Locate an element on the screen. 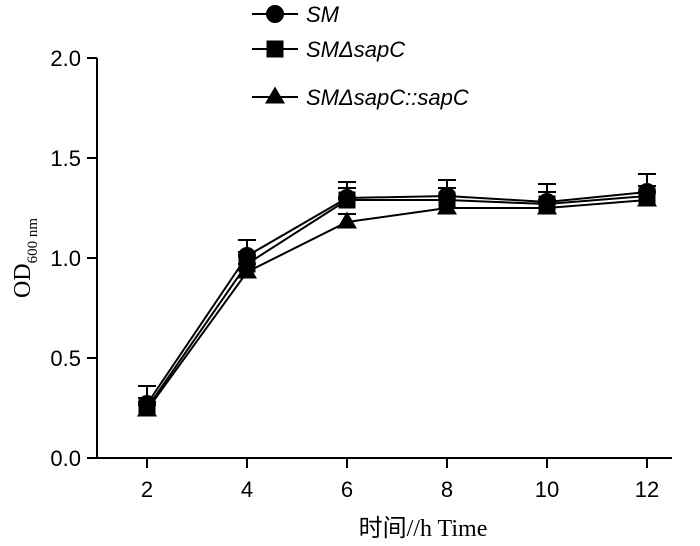 Image resolution: width=700 pixels, height=546 pixels. x-tick-label: 10 is located at coordinates (547, 489).